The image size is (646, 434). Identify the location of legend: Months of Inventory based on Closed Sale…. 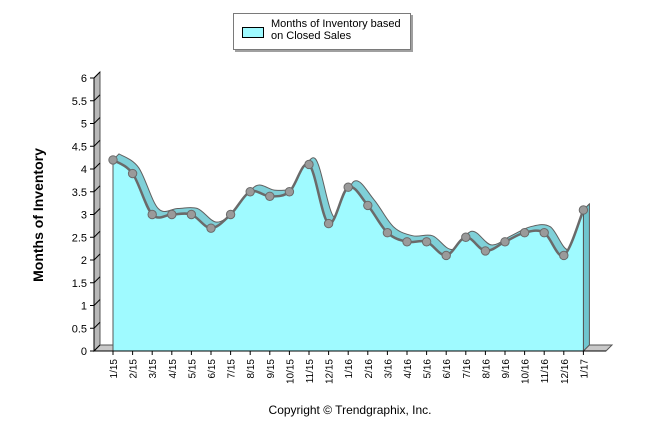
(322, 31).